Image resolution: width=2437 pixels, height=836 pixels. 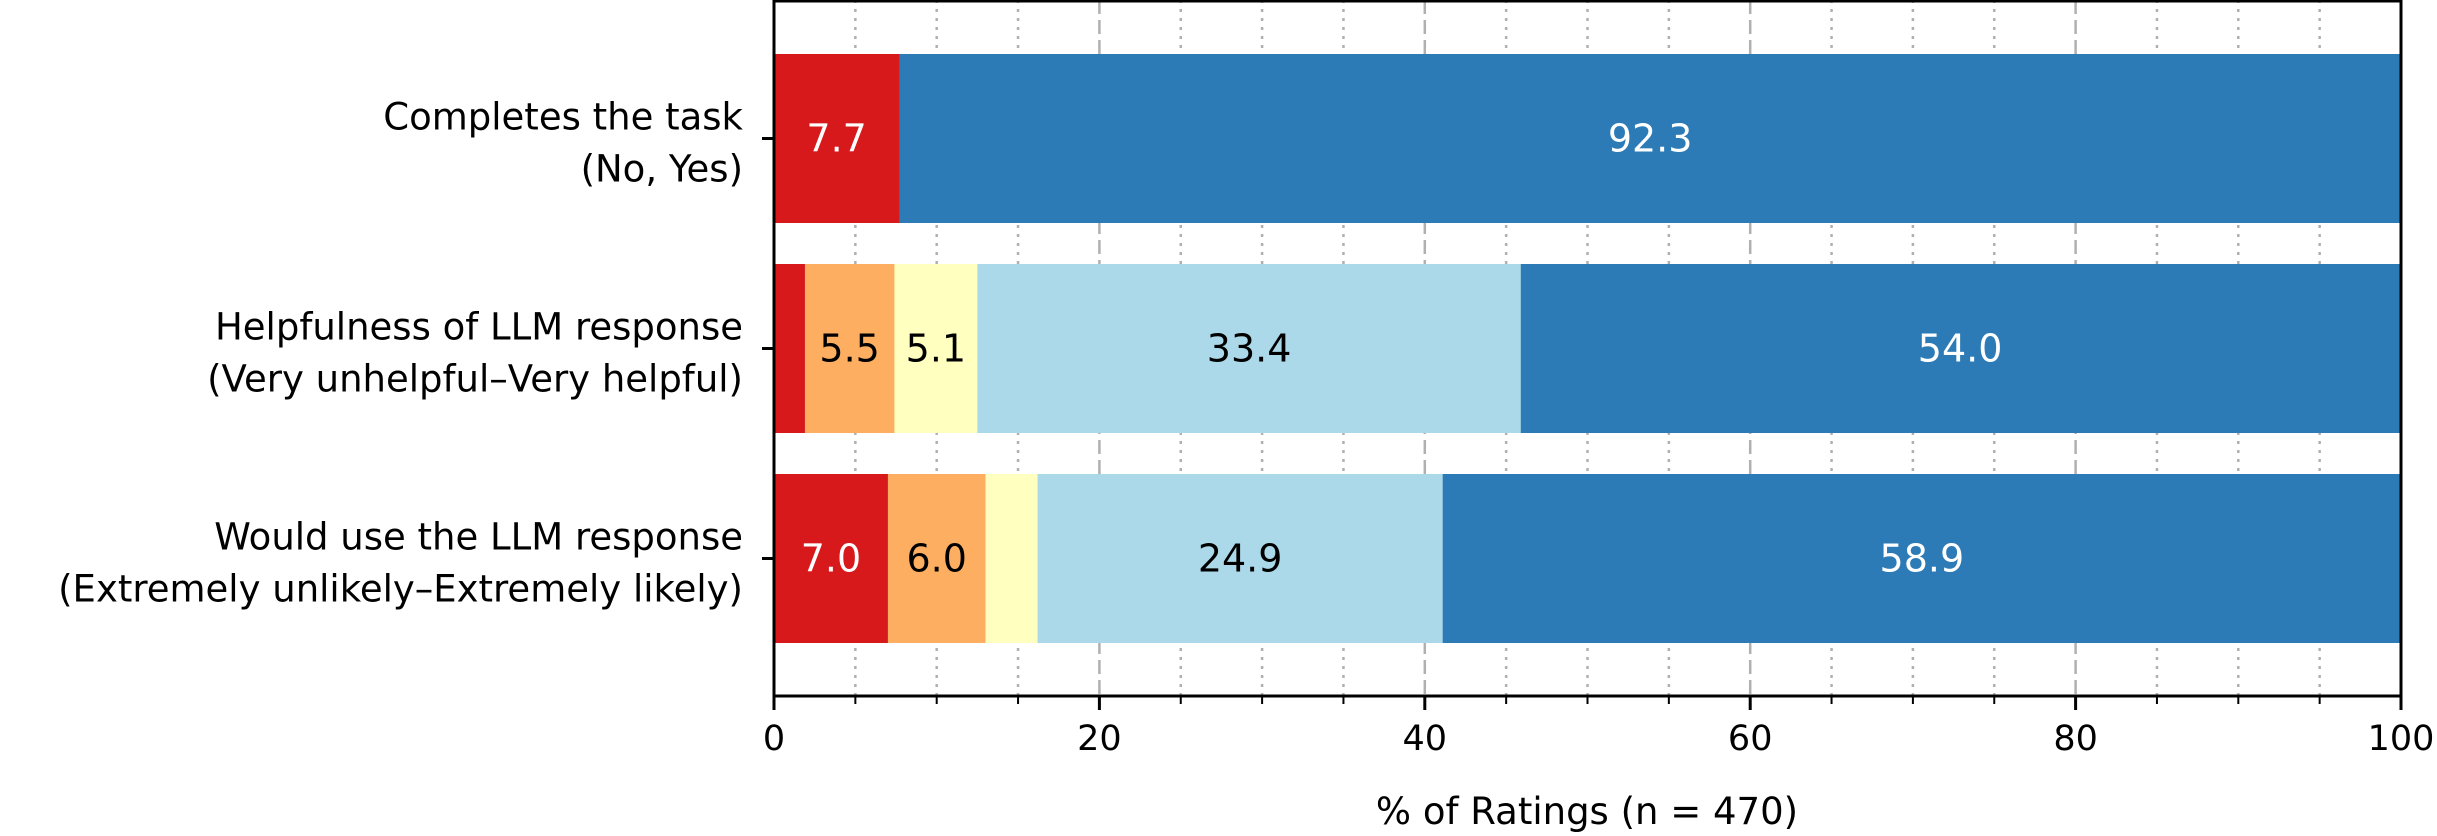 I want to click on data-label: 5.1, so click(x=936, y=349).